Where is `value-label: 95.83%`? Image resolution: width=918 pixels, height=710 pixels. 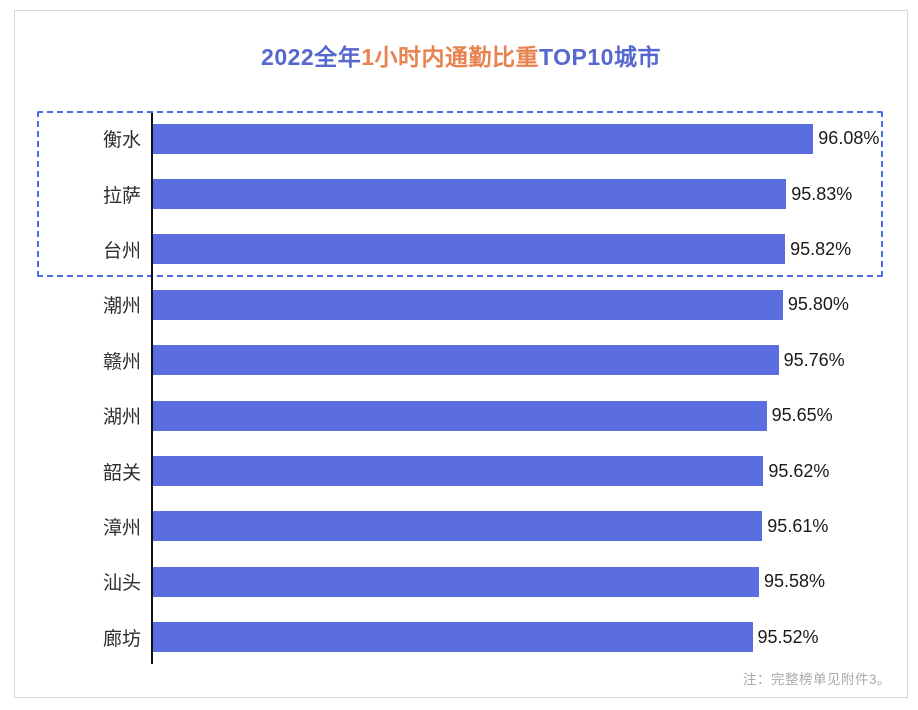 value-label: 95.83% is located at coordinates (822, 193).